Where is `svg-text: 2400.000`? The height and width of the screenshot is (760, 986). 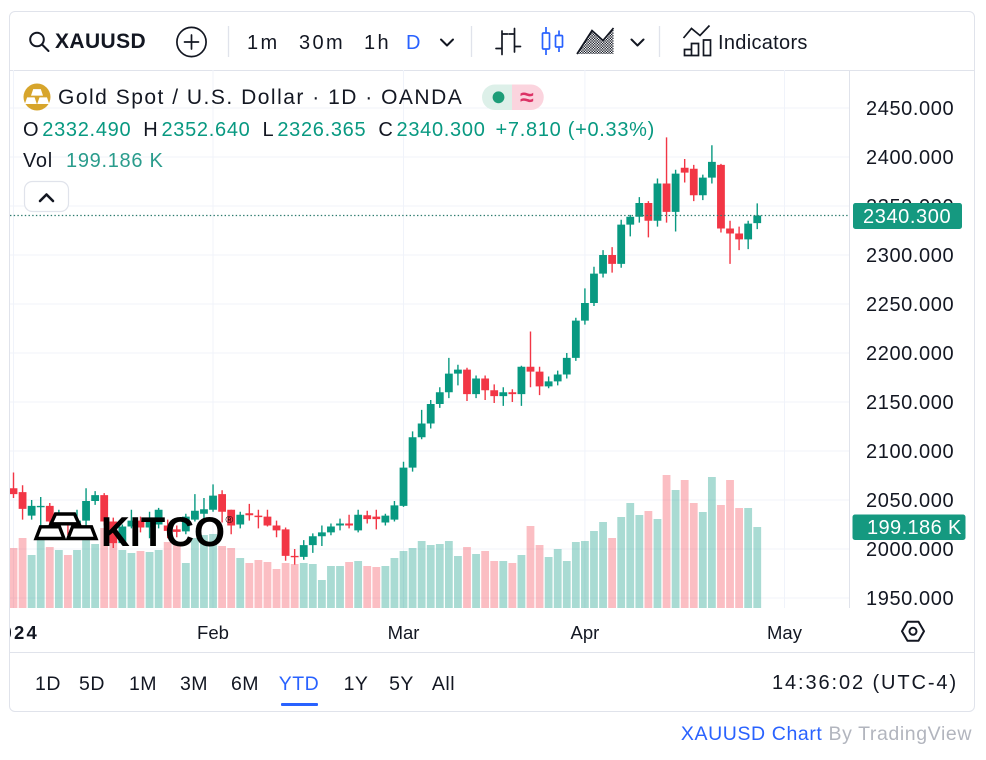
svg-text: 2400.000 is located at coordinates (910, 158).